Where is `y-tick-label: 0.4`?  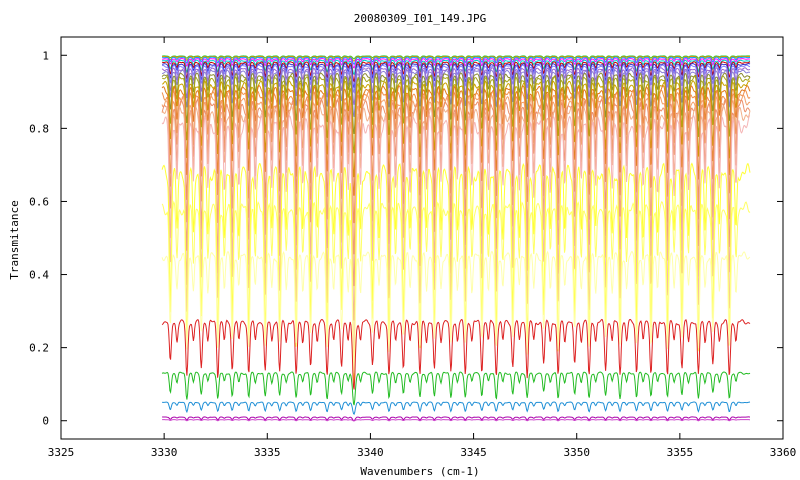 y-tick-label: 0.4 is located at coordinates (39, 275).